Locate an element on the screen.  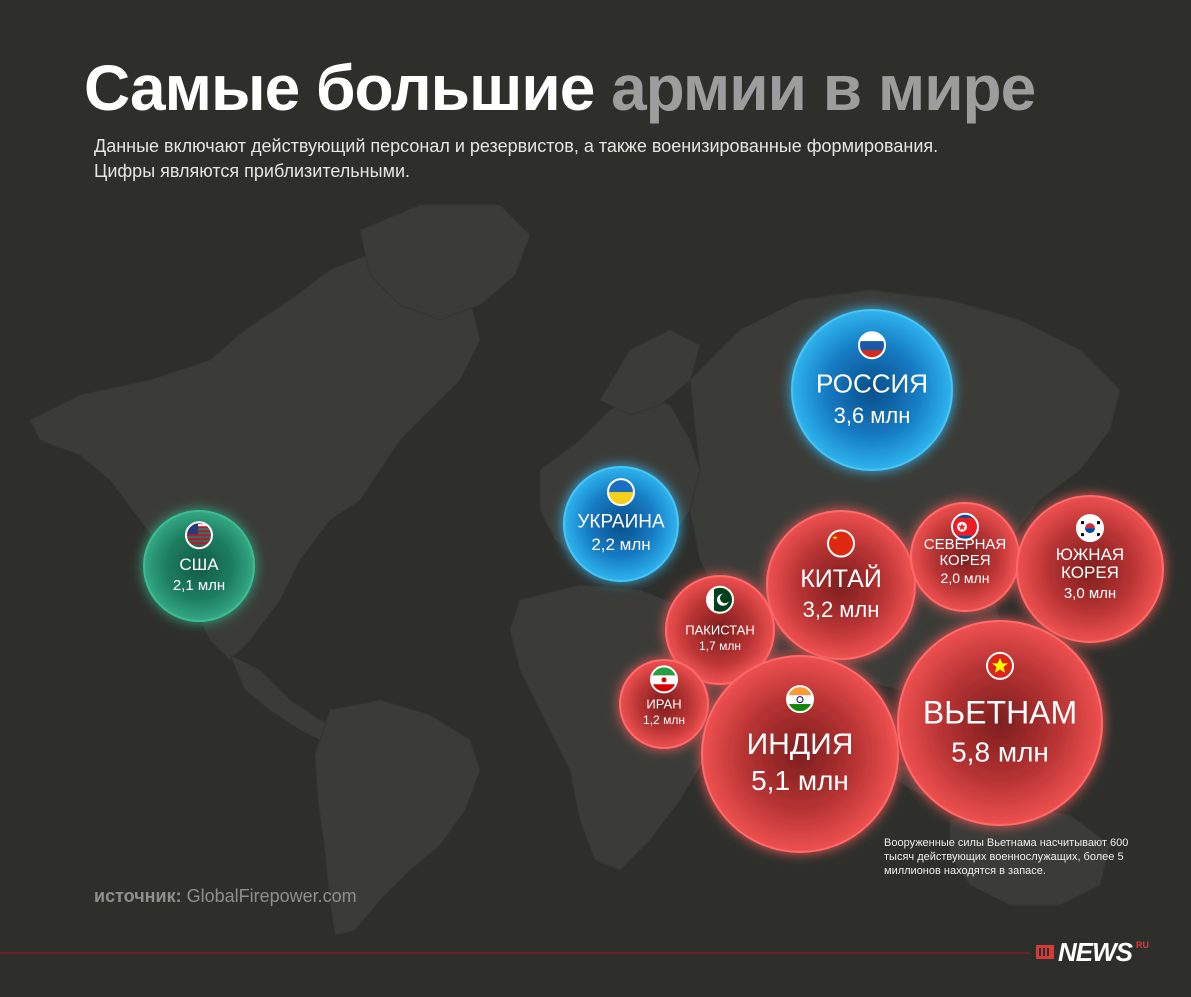
bubble-value-label: 3,2 млн is located at coordinates (841, 609).